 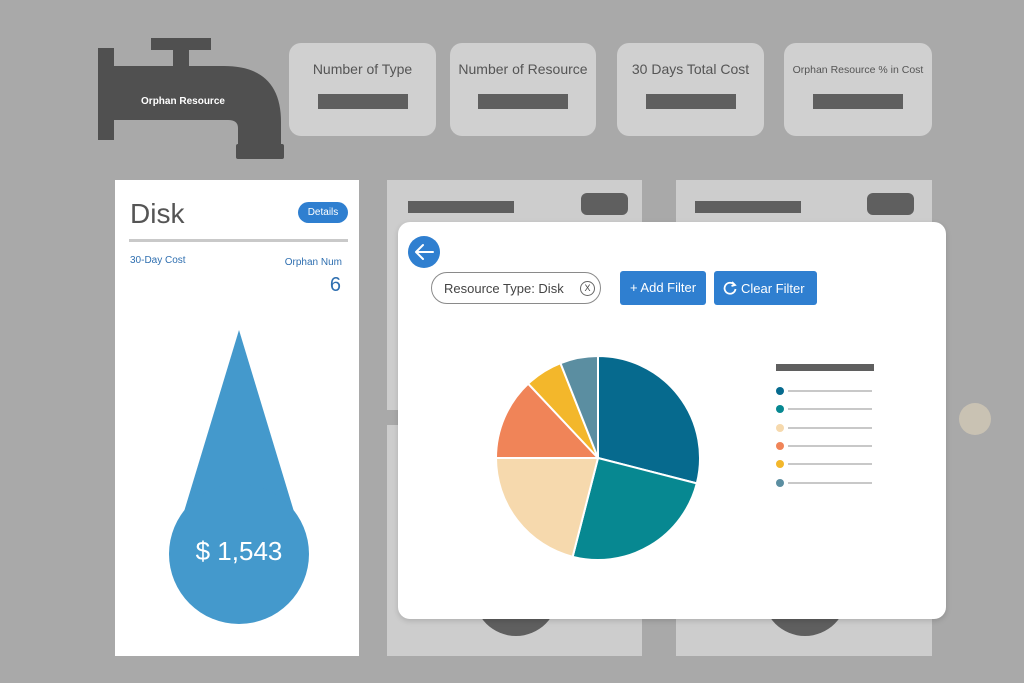 I want to click on clear-filter-button: Clear Filter, so click(x=765, y=288).